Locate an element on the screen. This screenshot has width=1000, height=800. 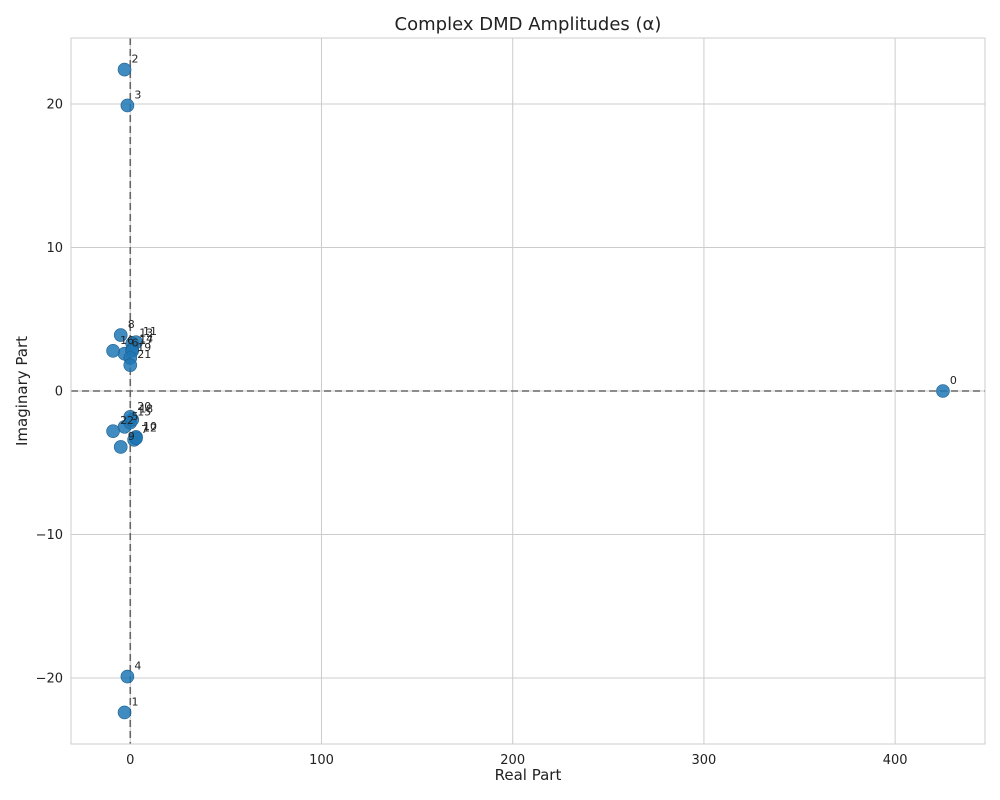
point-label-5: 5 is located at coordinates (135, 416).